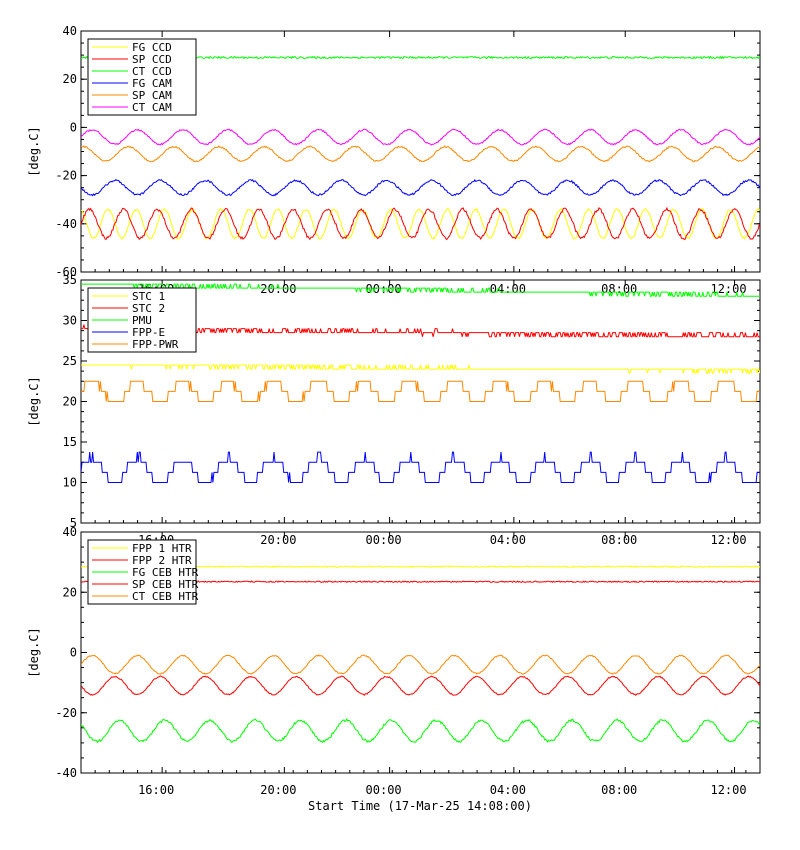  I want to click on panel-3-legend-label: CT CEB HTR, so click(165, 596).